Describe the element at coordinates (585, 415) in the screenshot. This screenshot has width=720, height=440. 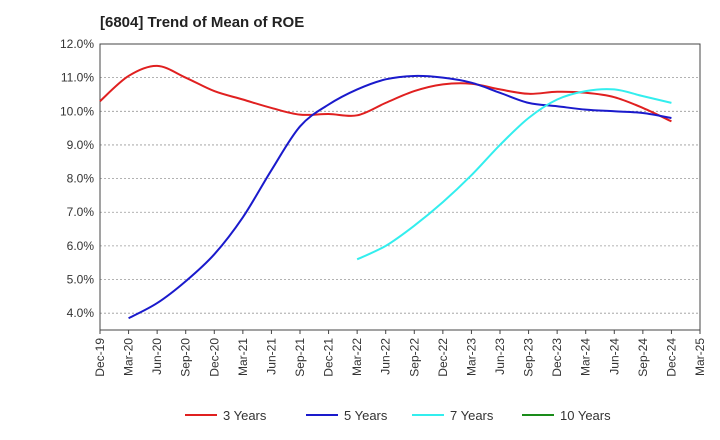
I see `legend-label: 10 Years` at that location.